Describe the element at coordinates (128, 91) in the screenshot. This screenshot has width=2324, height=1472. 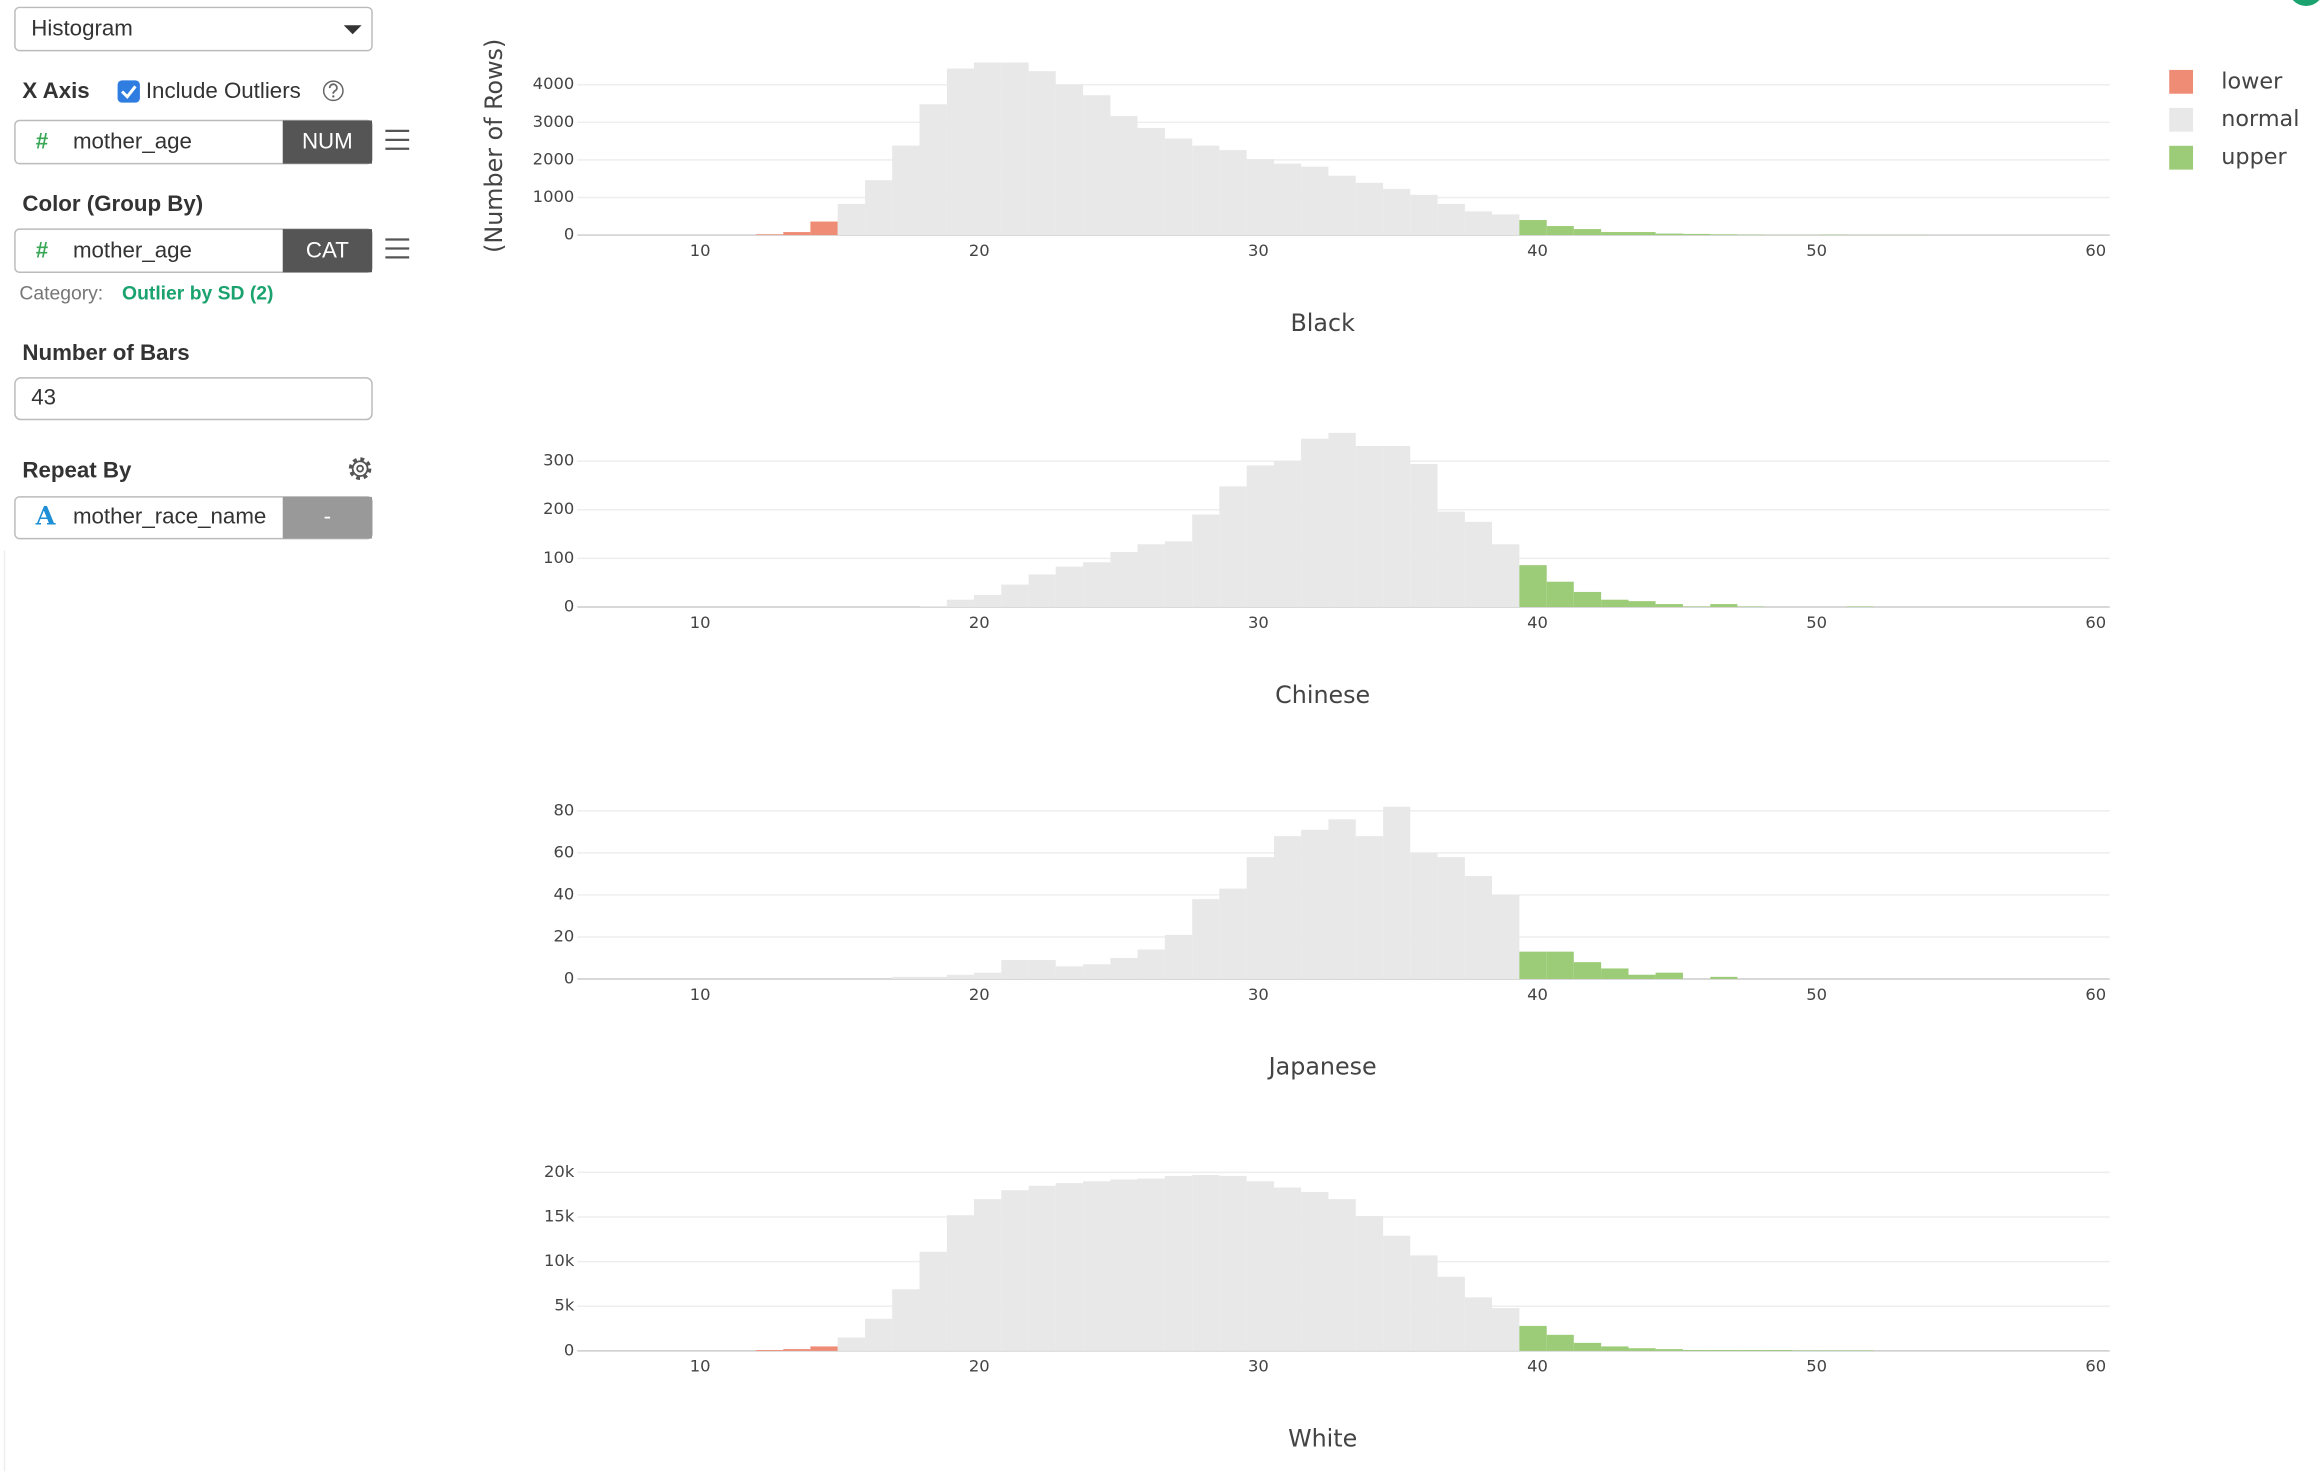
I see `outliers-checkbox` at that location.